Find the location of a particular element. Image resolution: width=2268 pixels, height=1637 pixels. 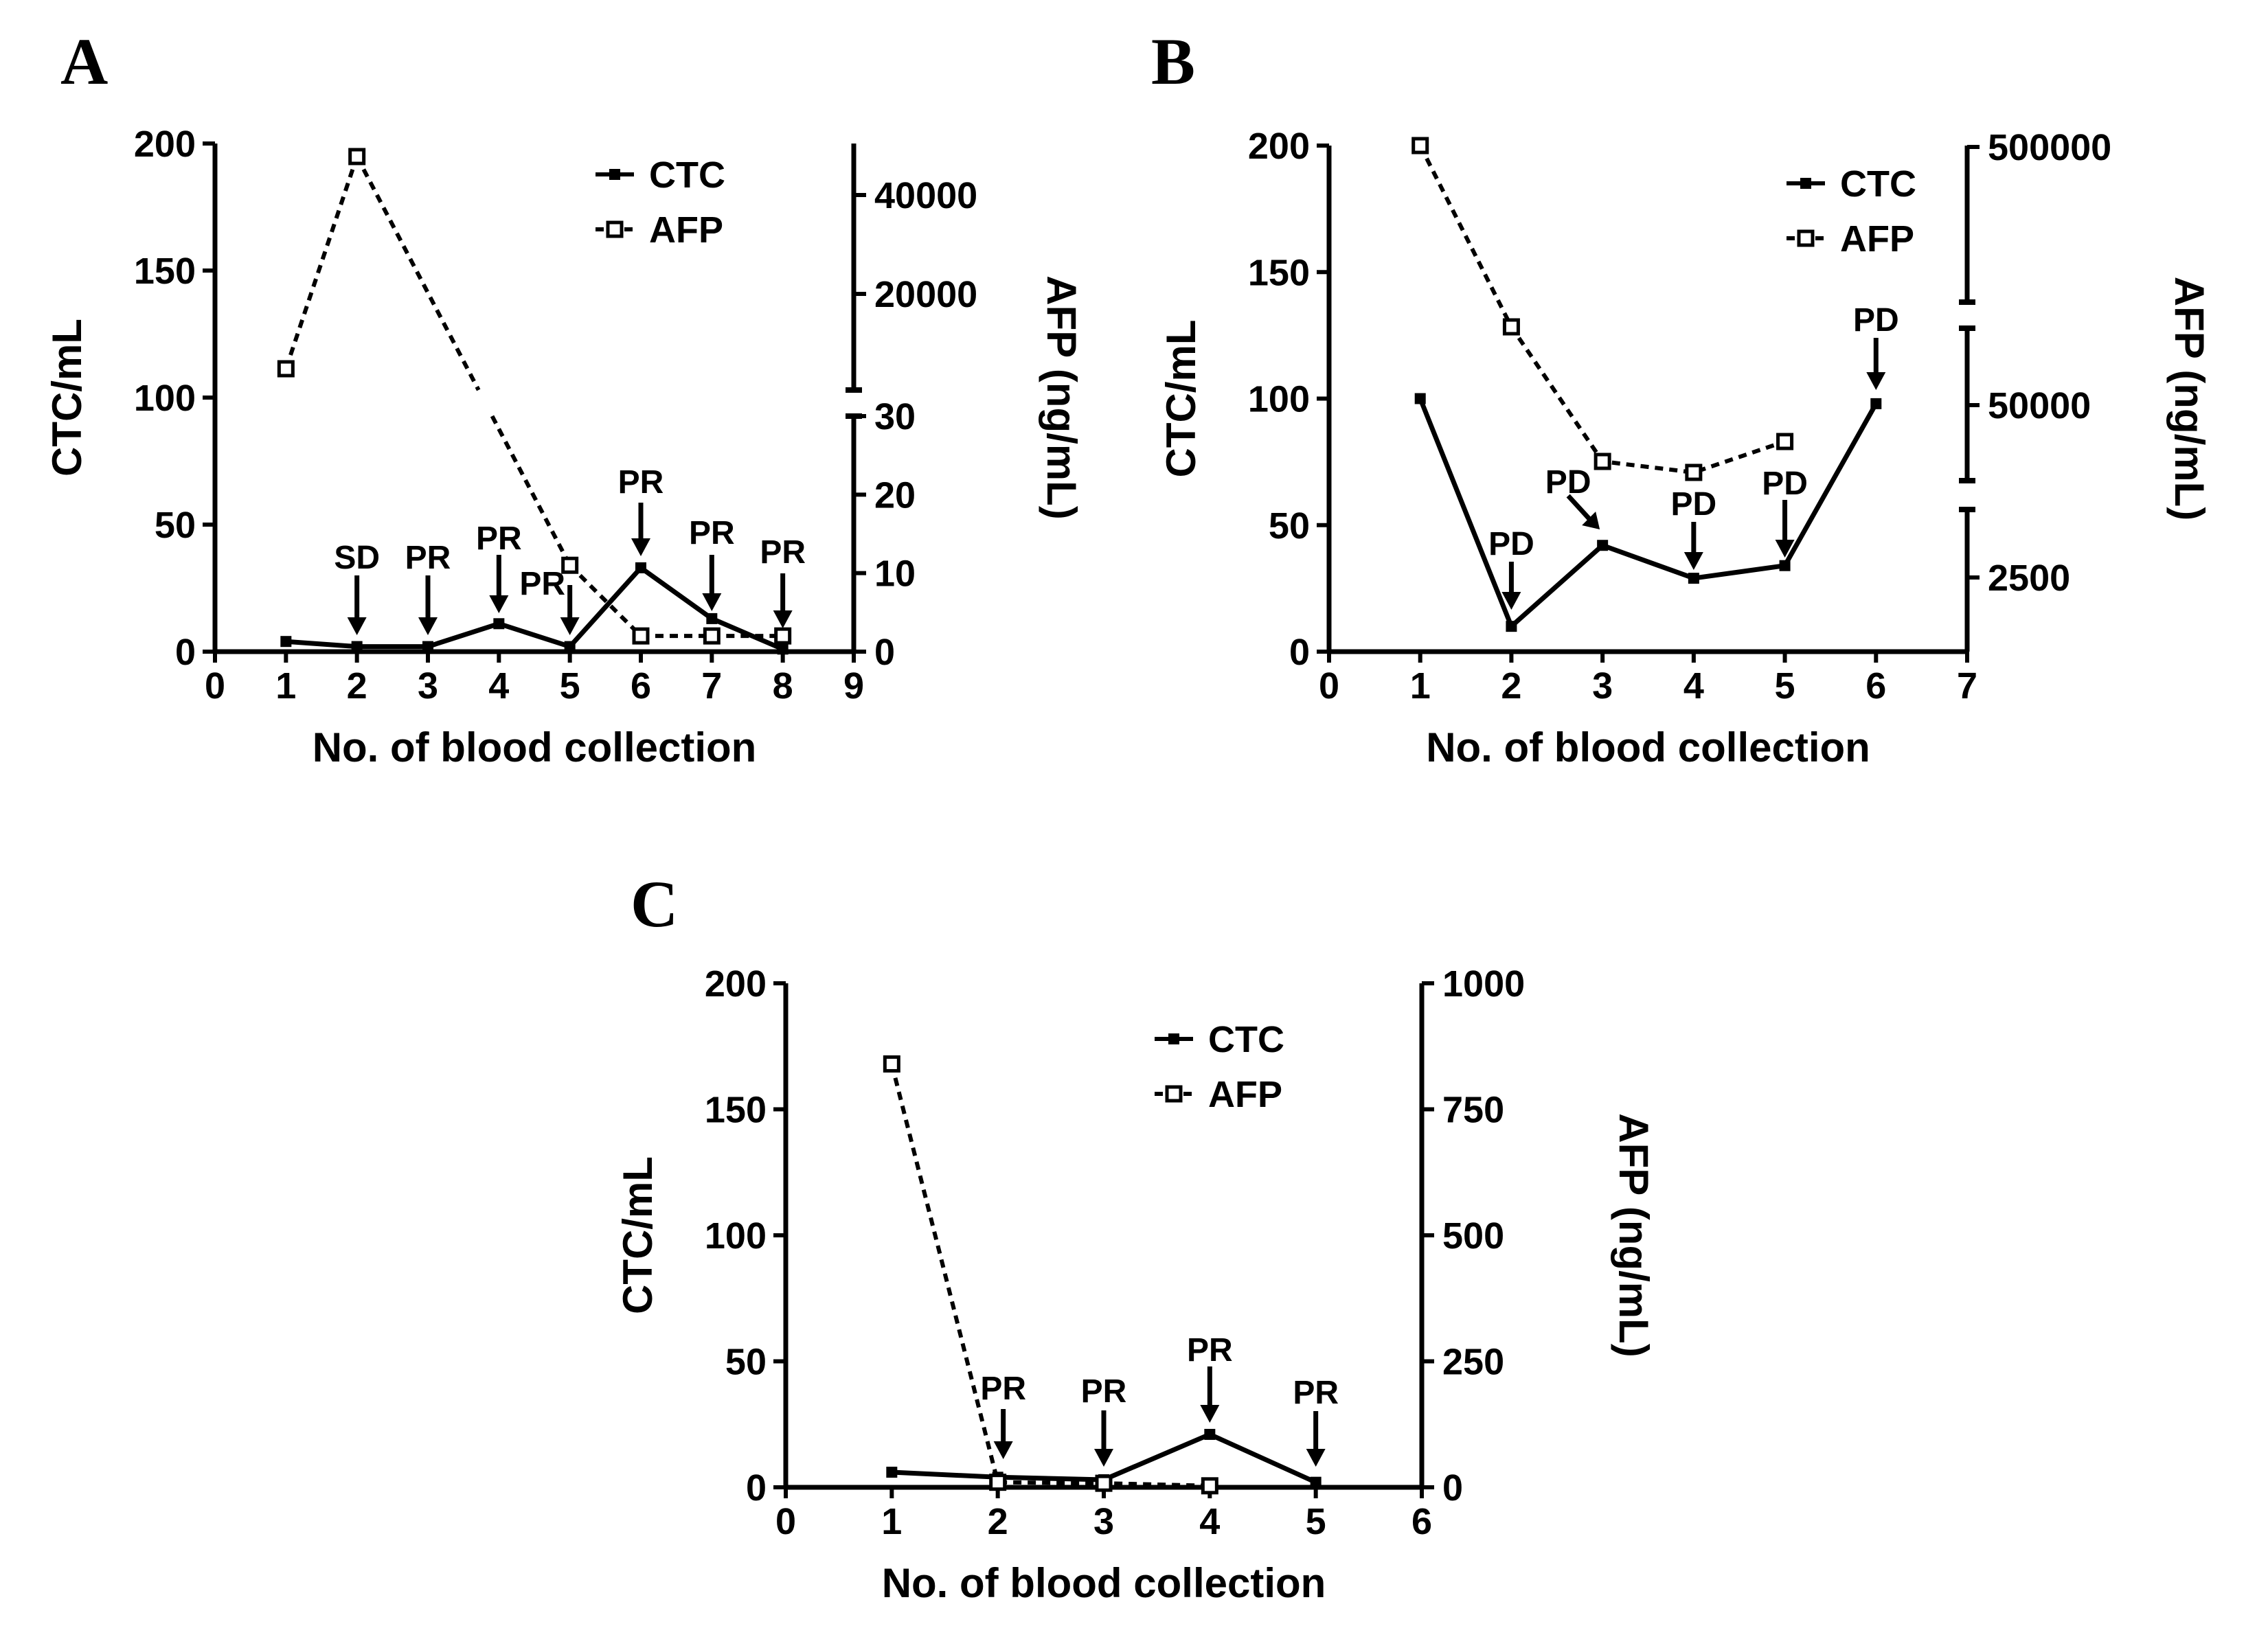

annotation-label: SD is located at coordinates (357, 558).